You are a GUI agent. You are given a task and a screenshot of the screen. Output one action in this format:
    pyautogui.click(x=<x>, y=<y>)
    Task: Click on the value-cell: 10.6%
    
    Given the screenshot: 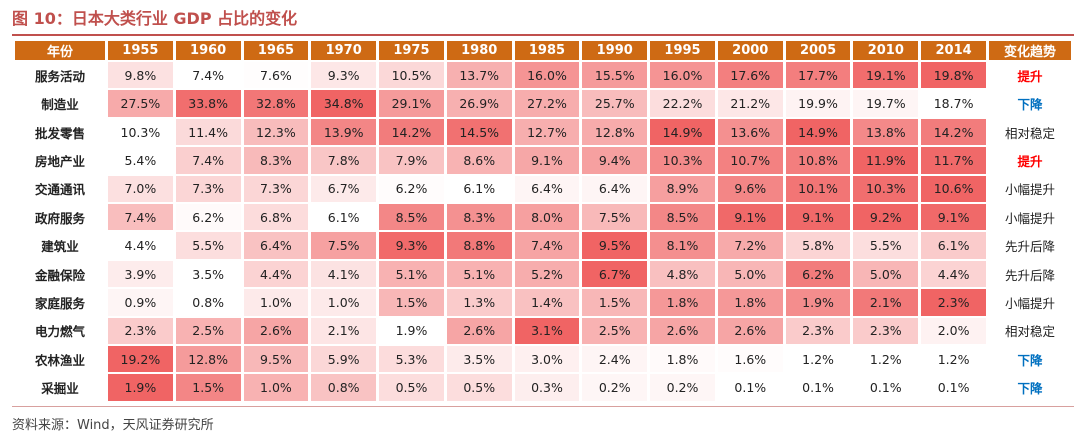 What is the action you would take?
    pyautogui.click(x=953, y=189)
    